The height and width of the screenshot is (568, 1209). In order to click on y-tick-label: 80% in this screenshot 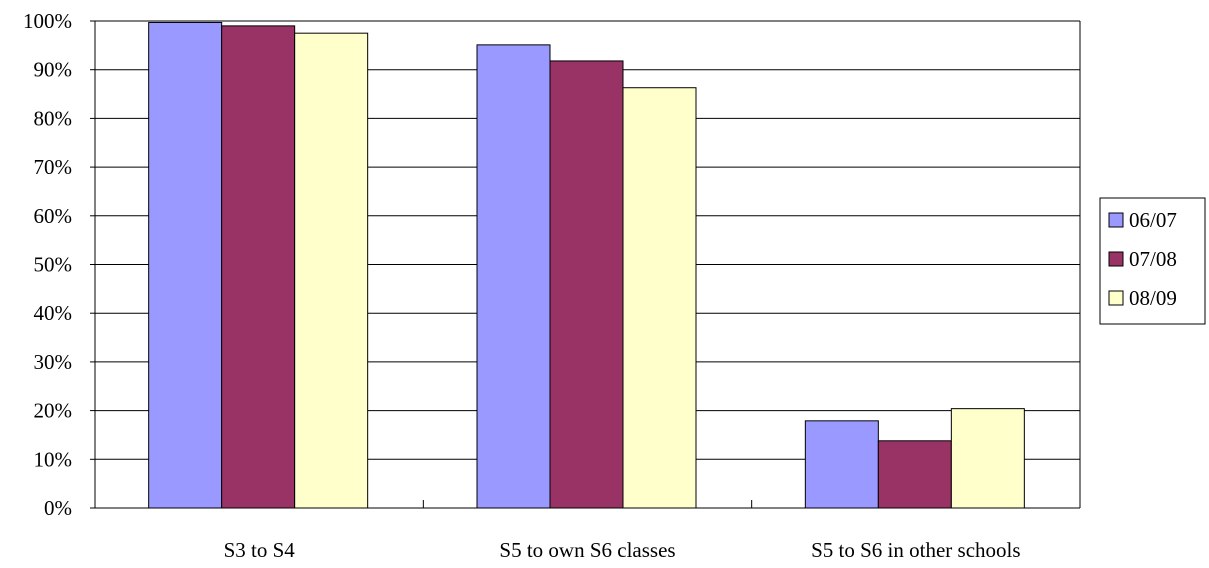, I will do `click(53, 118)`.